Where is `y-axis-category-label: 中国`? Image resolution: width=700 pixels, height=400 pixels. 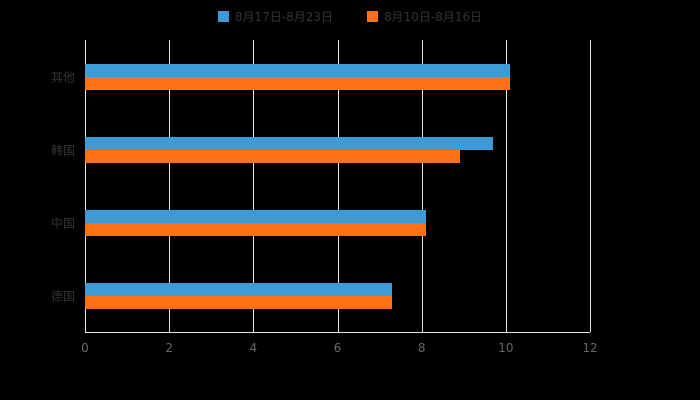 y-axis-category-label: 中国 is located at coordinates (62, 223).